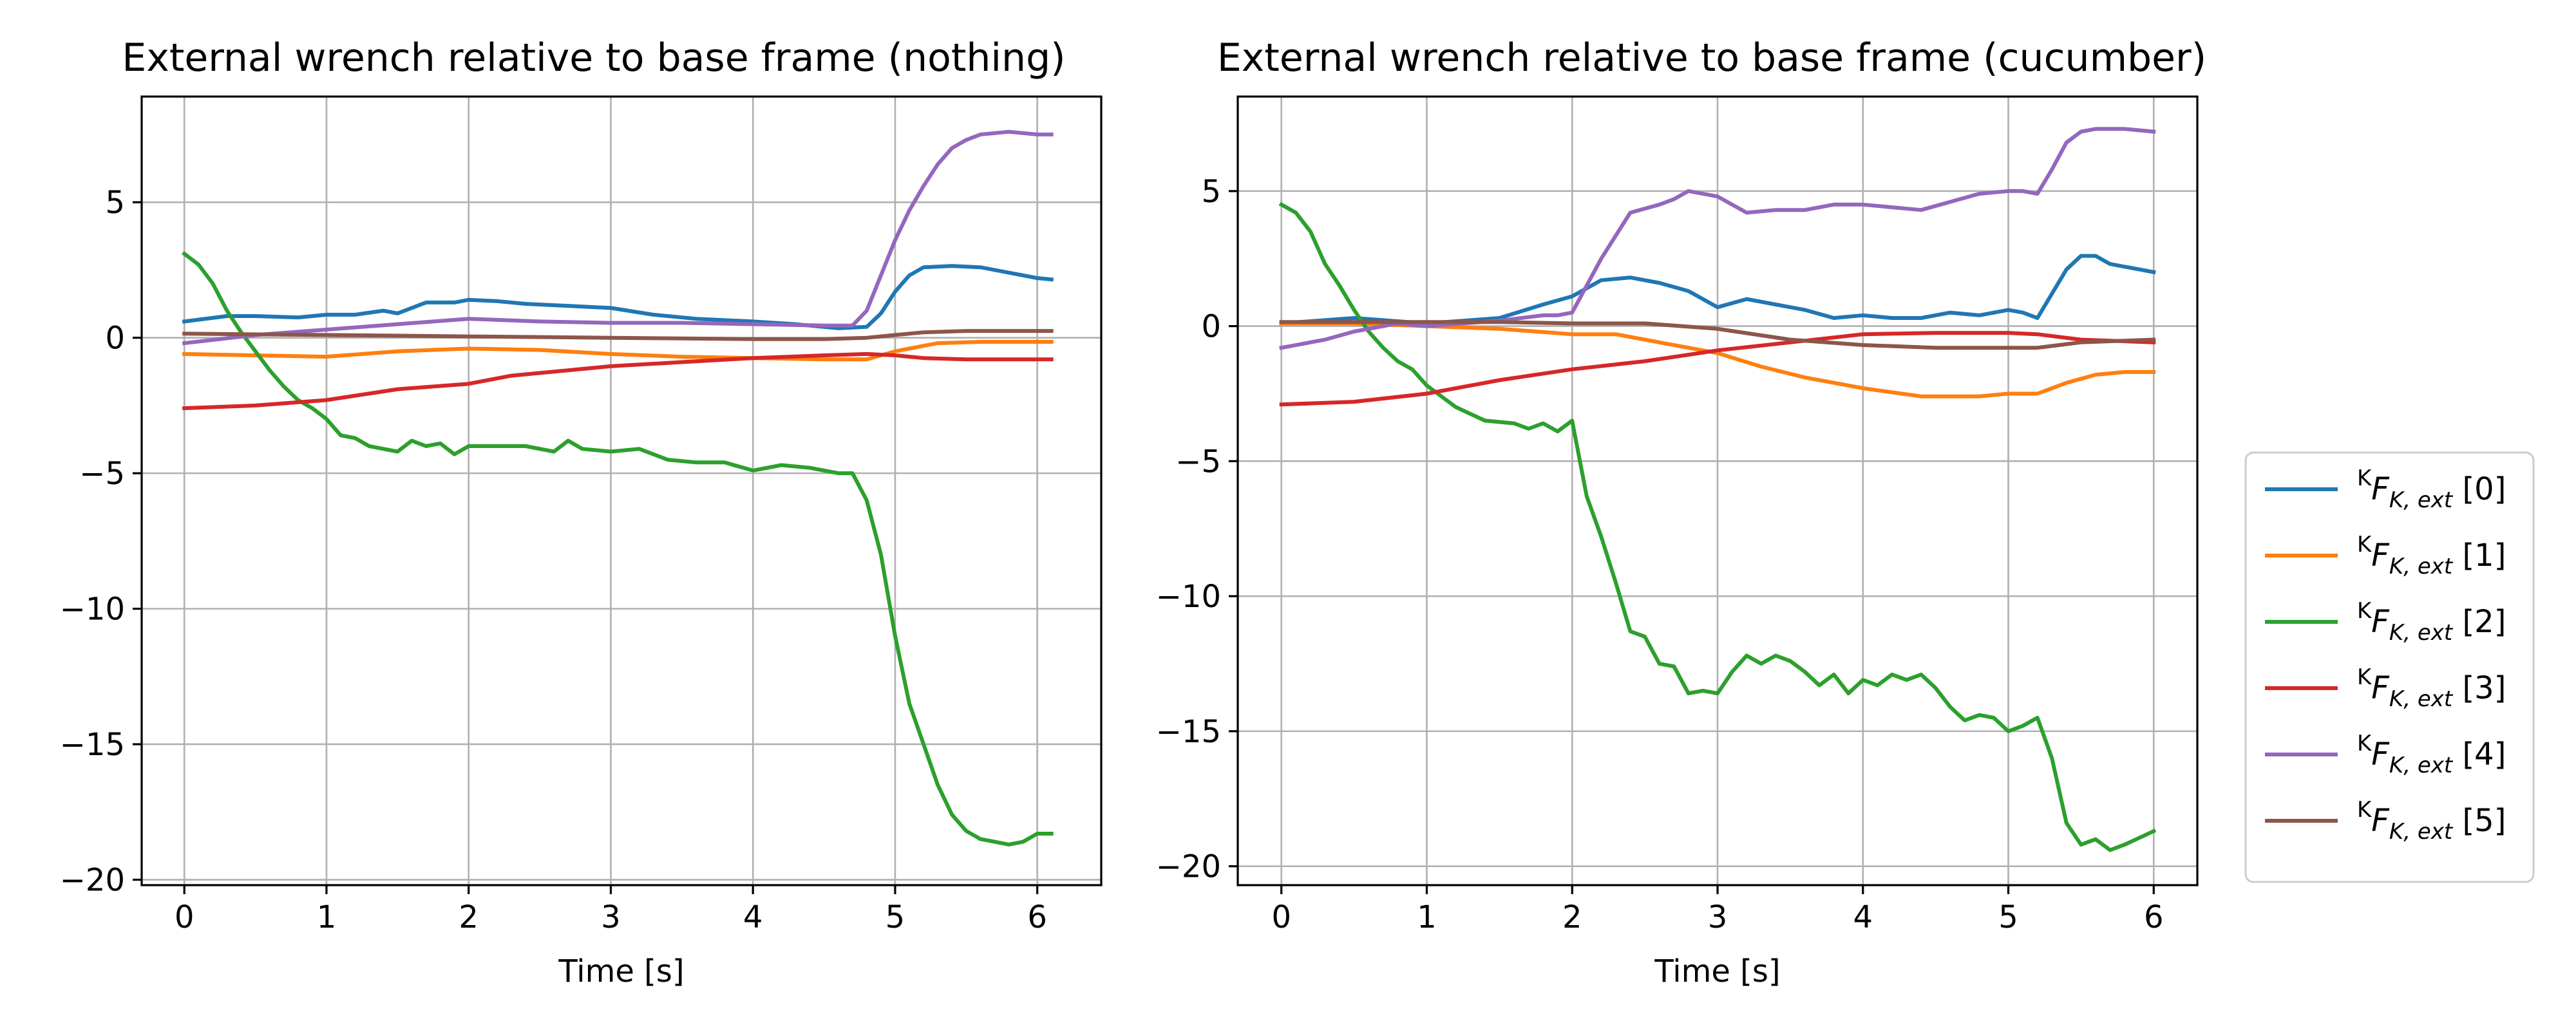 The image size is (2576, 1030). I want to click on legend-entry: KFK, ext [1], so click(2386, 555).